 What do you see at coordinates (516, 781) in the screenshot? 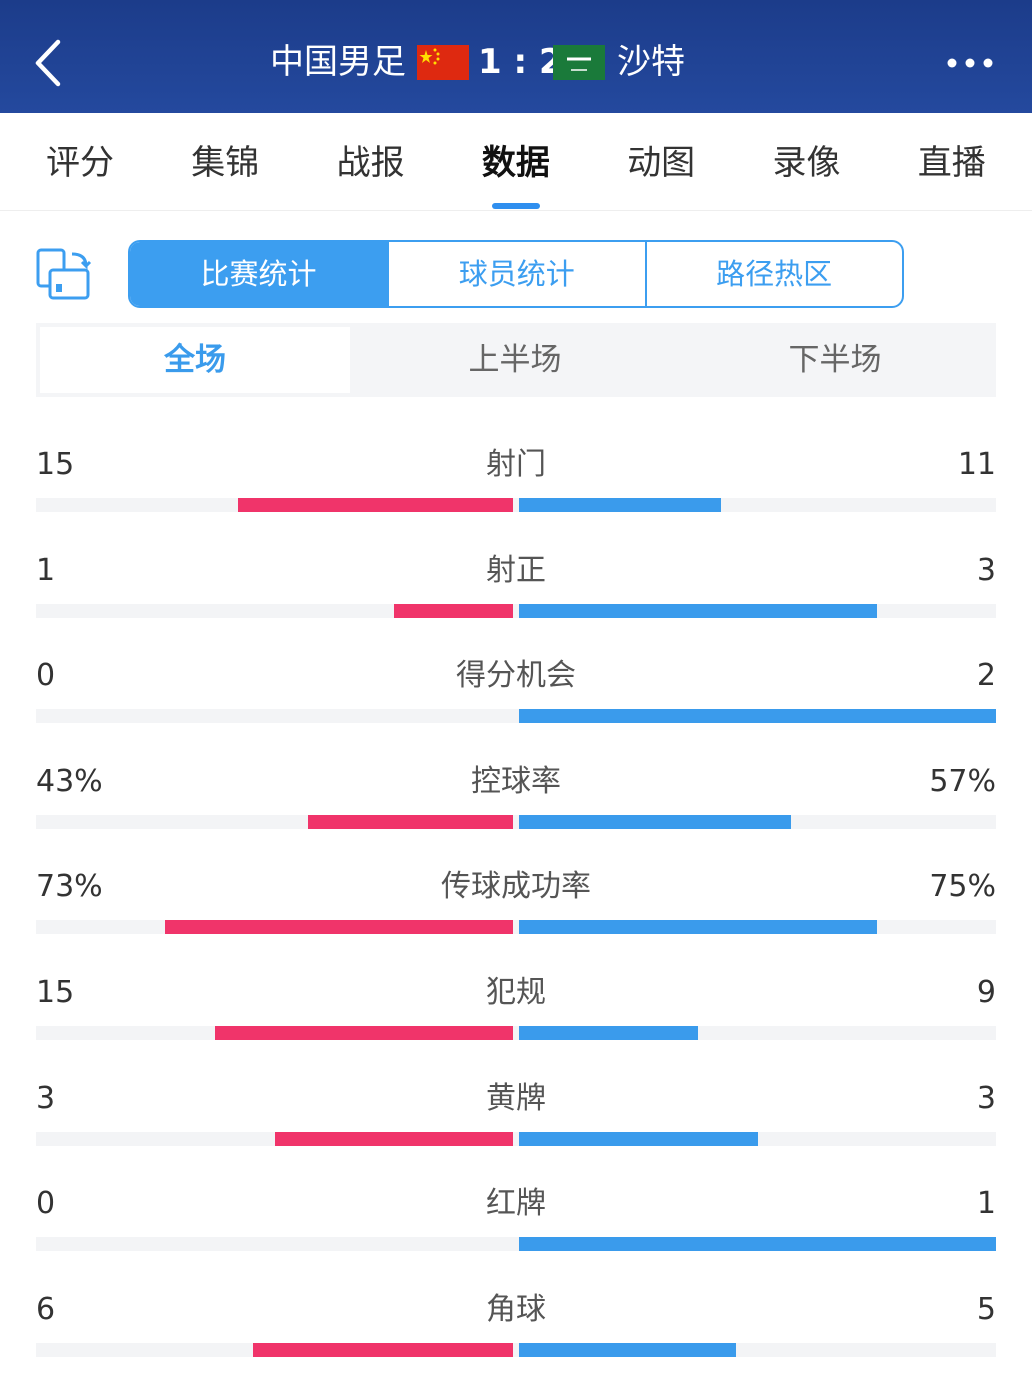
I see `stat-label: 控球率` at bounding box center [516, 781].